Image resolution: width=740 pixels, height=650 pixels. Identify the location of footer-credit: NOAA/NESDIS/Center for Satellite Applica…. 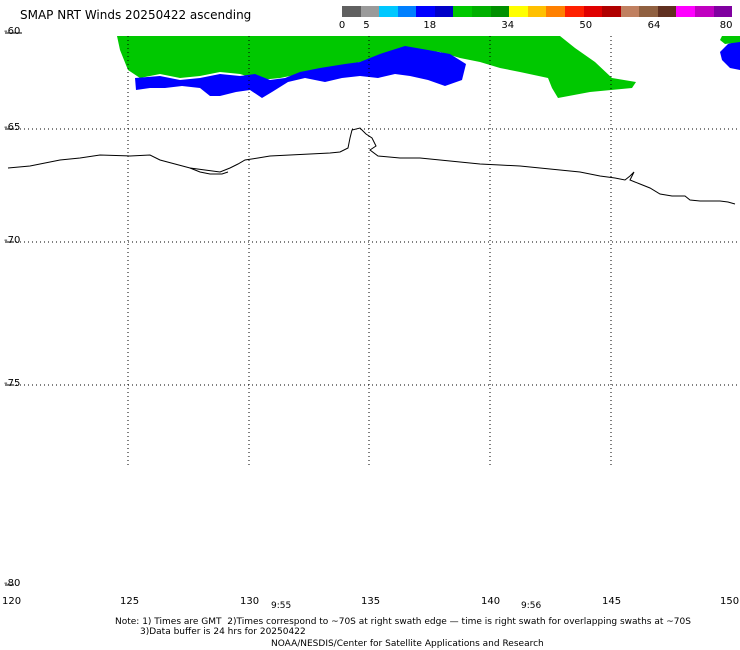
(407, 644).